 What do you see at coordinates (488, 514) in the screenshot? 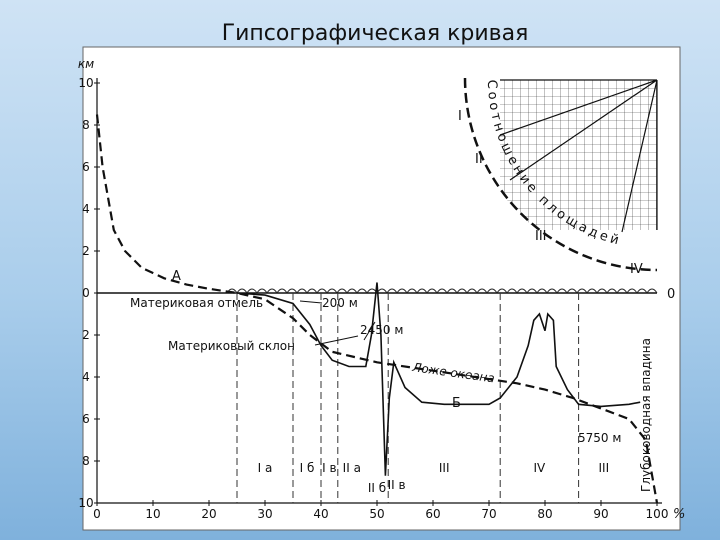
I see `x-tick-label: 70` at bounding box center [488, 514].